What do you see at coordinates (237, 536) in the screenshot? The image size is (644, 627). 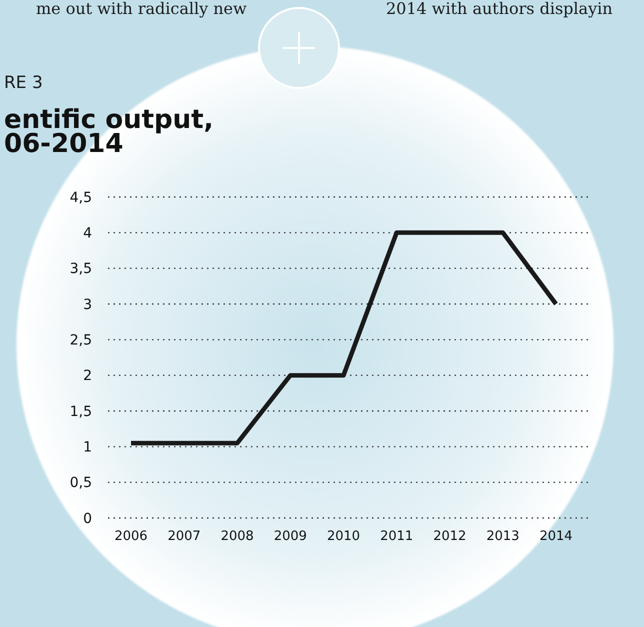 I see `x-tick-label: 2008` at bounding box center [237, 536].